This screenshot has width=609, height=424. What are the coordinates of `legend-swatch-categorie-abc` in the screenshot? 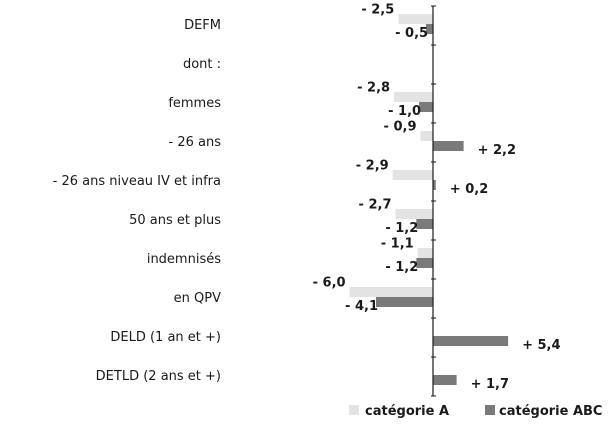 It's located at (490, 410).